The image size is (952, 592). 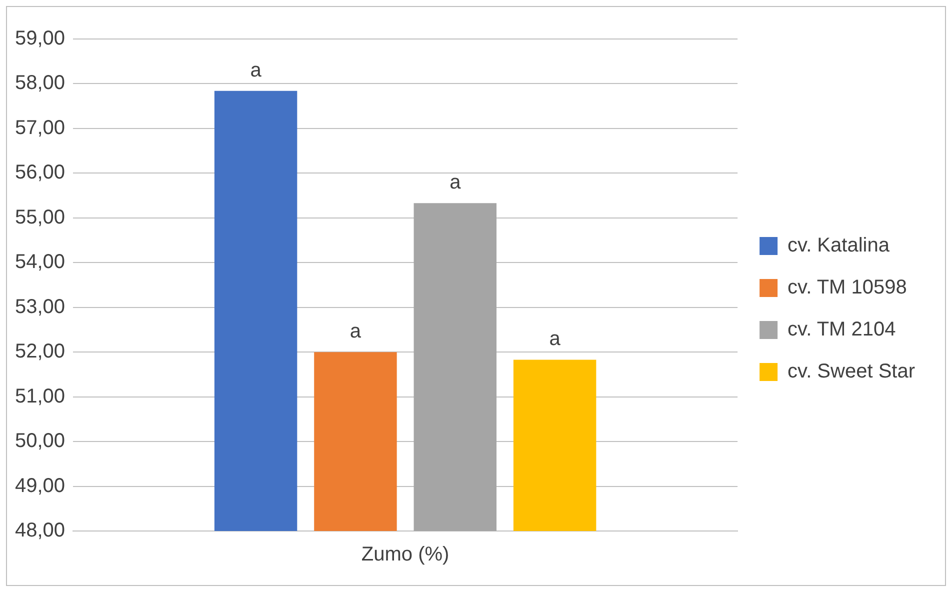 I want to click on y-tick-label: 59,00, so click(x=40, y=39).